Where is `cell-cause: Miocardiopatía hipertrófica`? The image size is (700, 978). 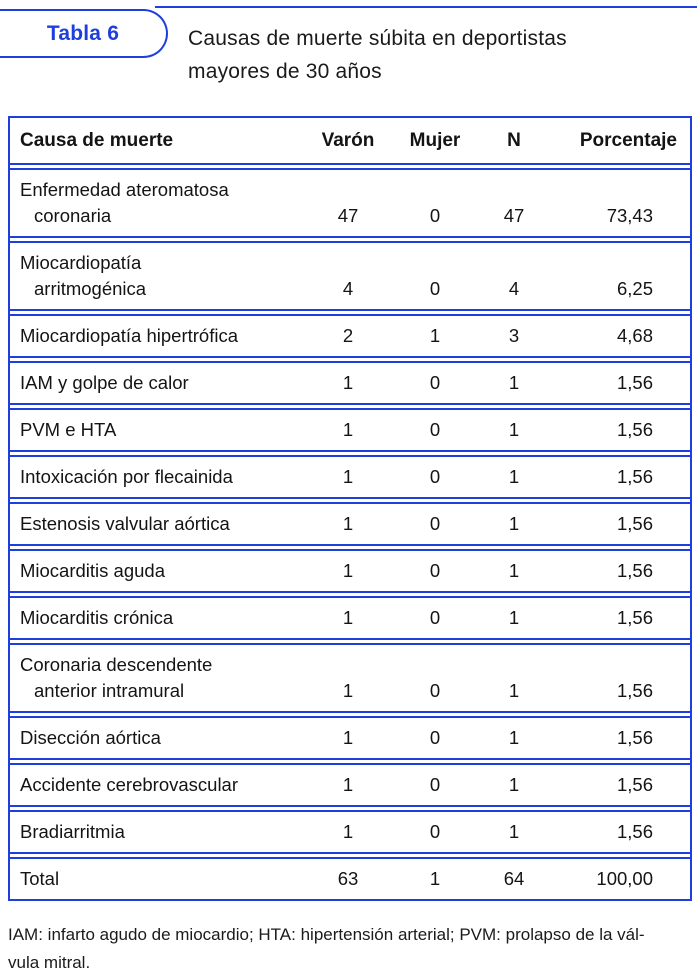
cell-cause: Miocardiopatía hipertrófica is located at coordinates (157, 336).